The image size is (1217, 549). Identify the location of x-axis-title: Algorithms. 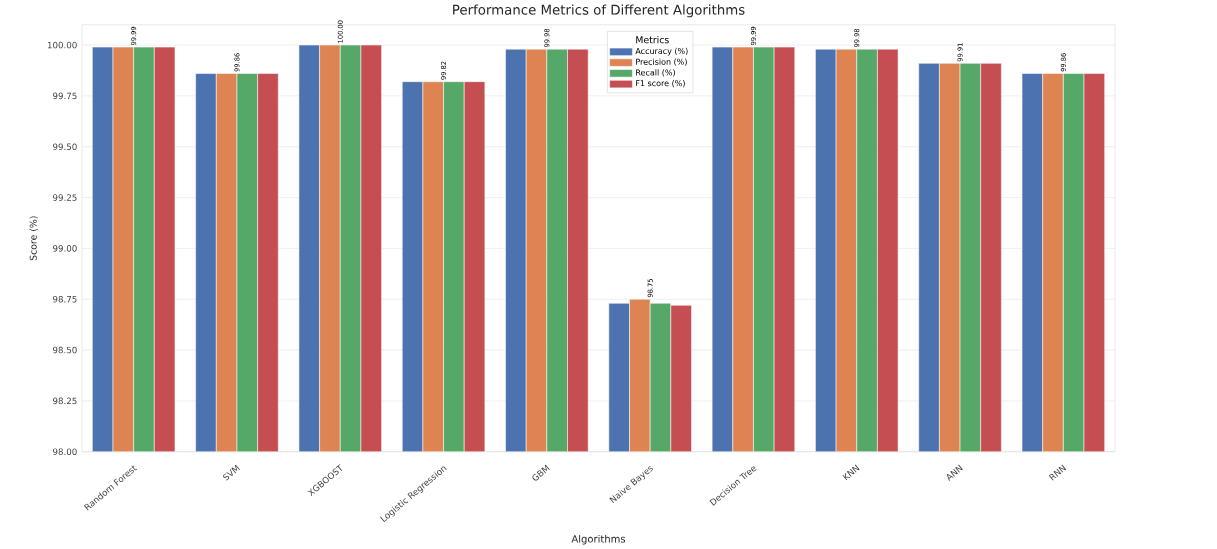
(598, 539).